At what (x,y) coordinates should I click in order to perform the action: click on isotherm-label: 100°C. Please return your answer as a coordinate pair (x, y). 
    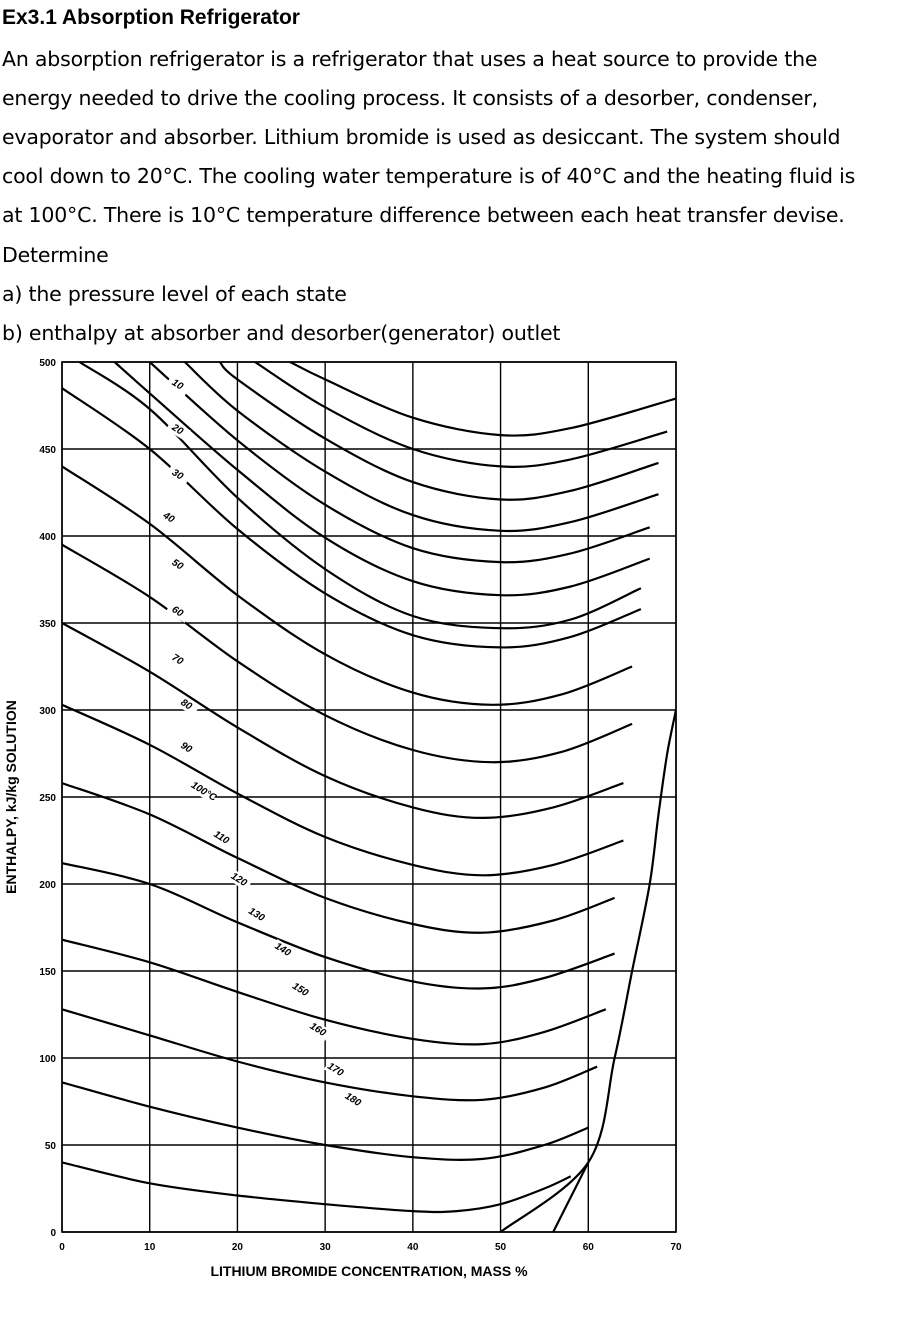
    Looking at the image, I should click on (204, 792).